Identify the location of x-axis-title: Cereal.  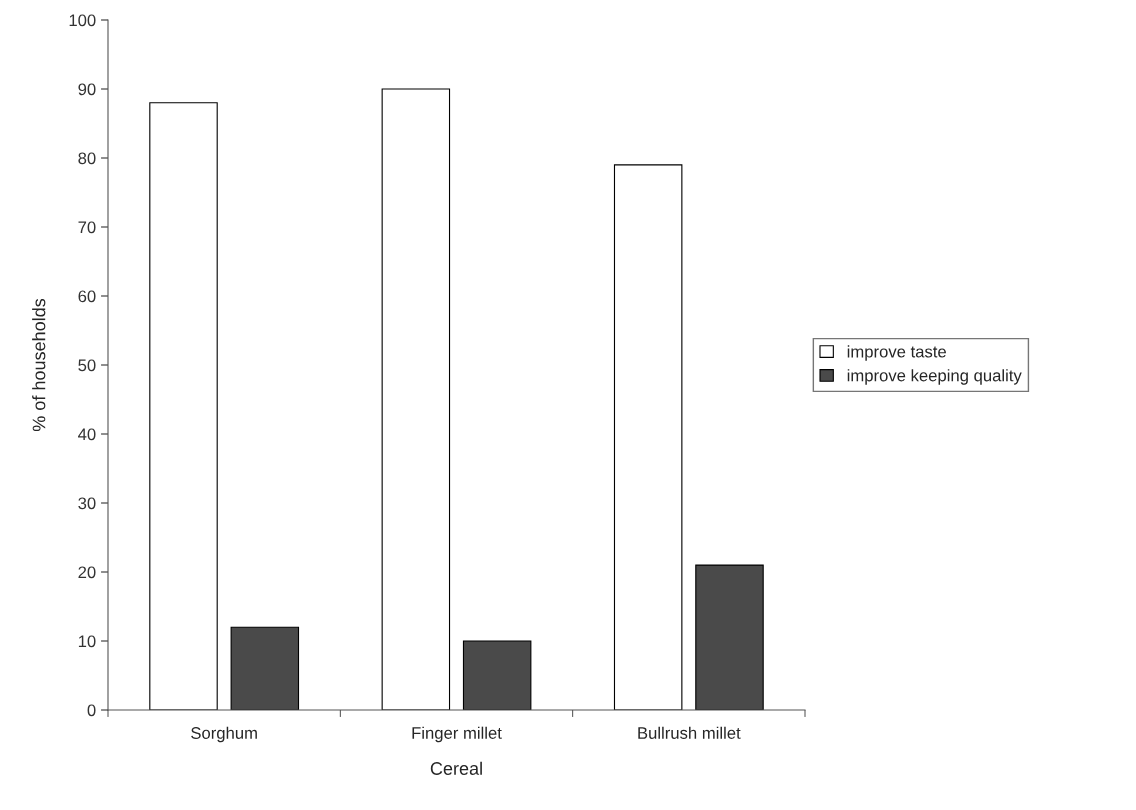
(456, 768).